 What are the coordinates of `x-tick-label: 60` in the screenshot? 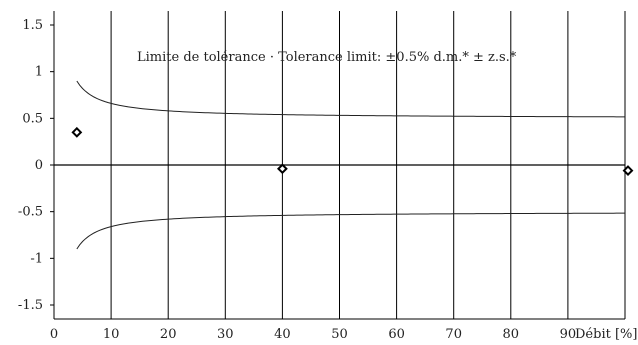 It's located at (396, 334).